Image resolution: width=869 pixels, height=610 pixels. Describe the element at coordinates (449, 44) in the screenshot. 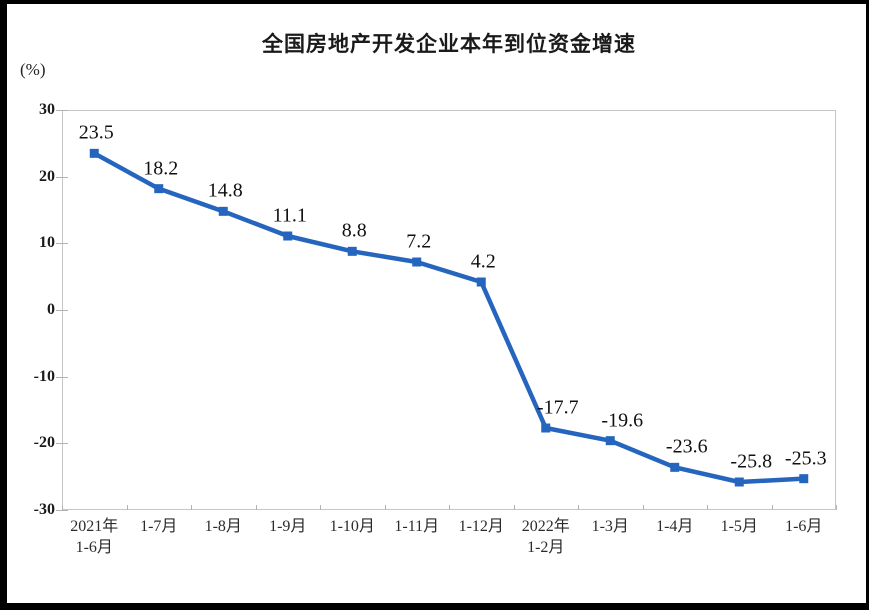

I see `chart-title: 全国房地产开发企业本年到位资金增速` at that location.